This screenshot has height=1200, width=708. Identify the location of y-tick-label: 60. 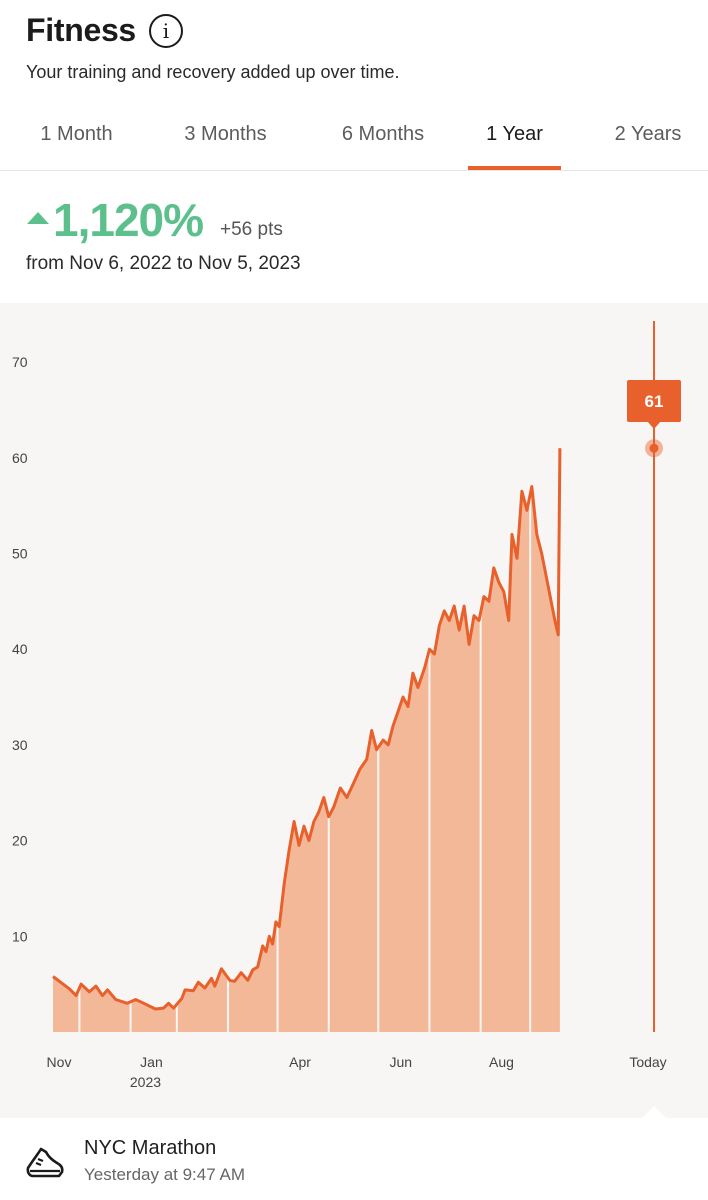
(20, 458).